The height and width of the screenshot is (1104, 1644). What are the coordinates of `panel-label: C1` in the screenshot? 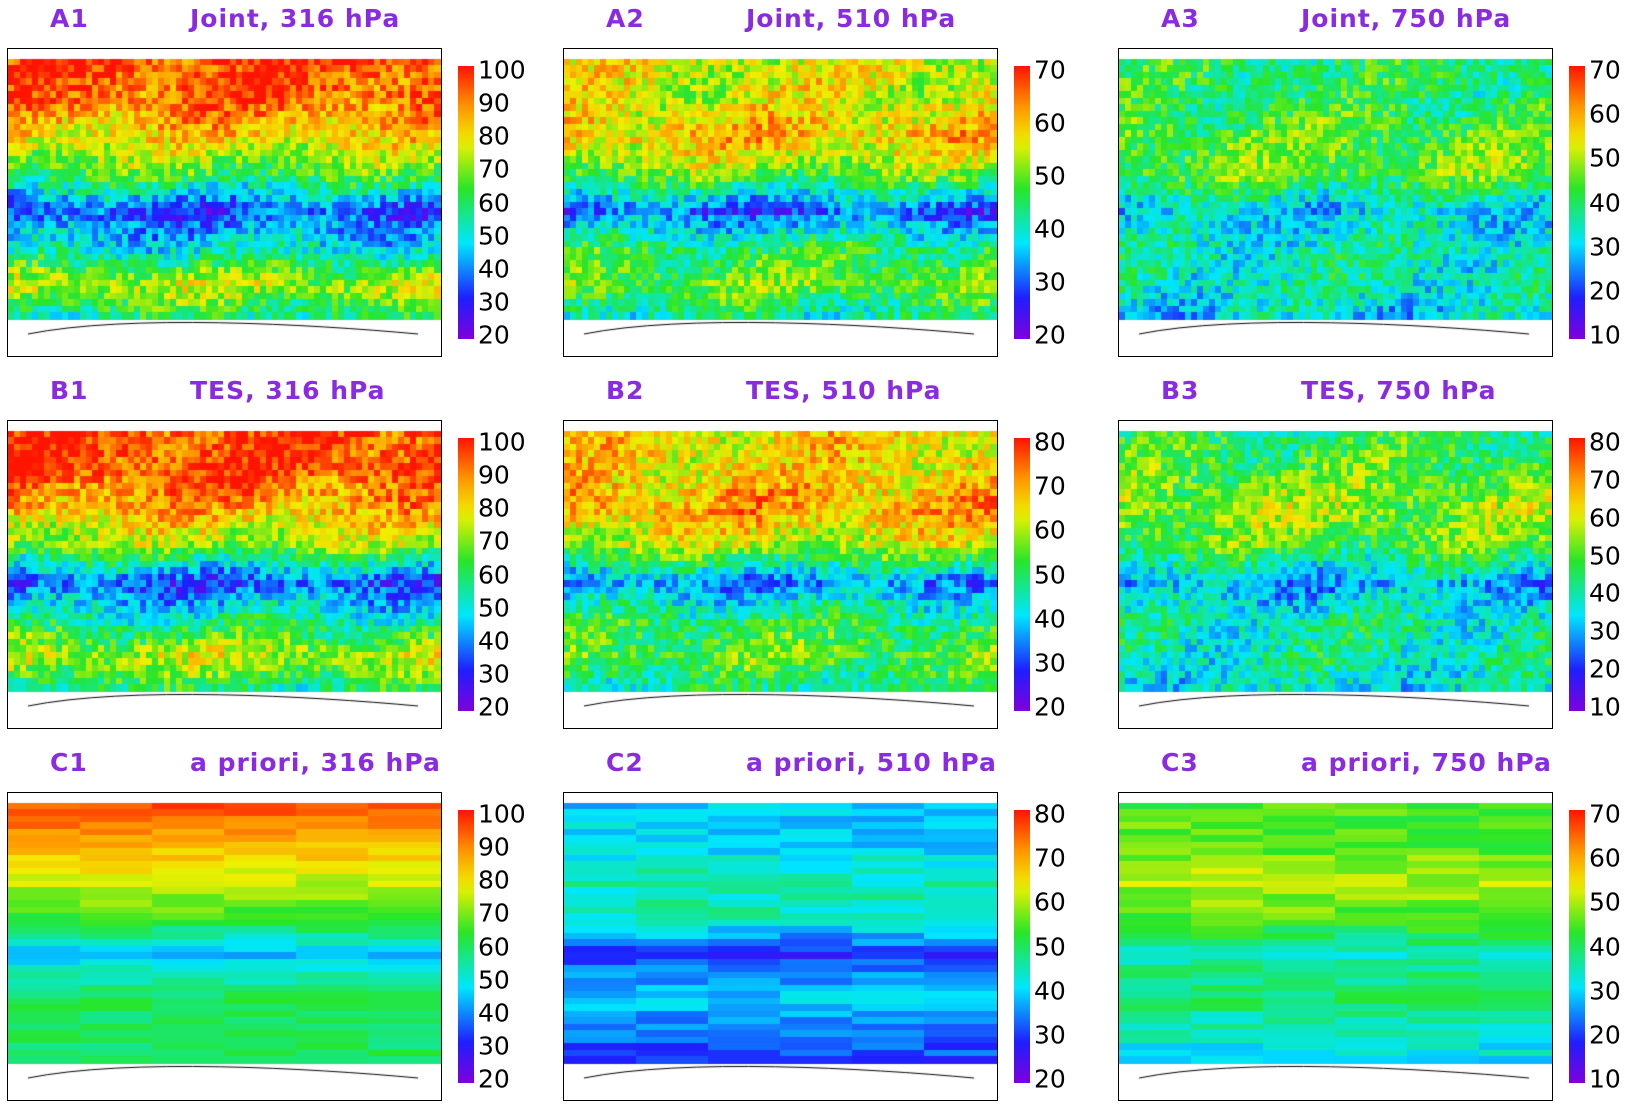 It's located at (69, 762).